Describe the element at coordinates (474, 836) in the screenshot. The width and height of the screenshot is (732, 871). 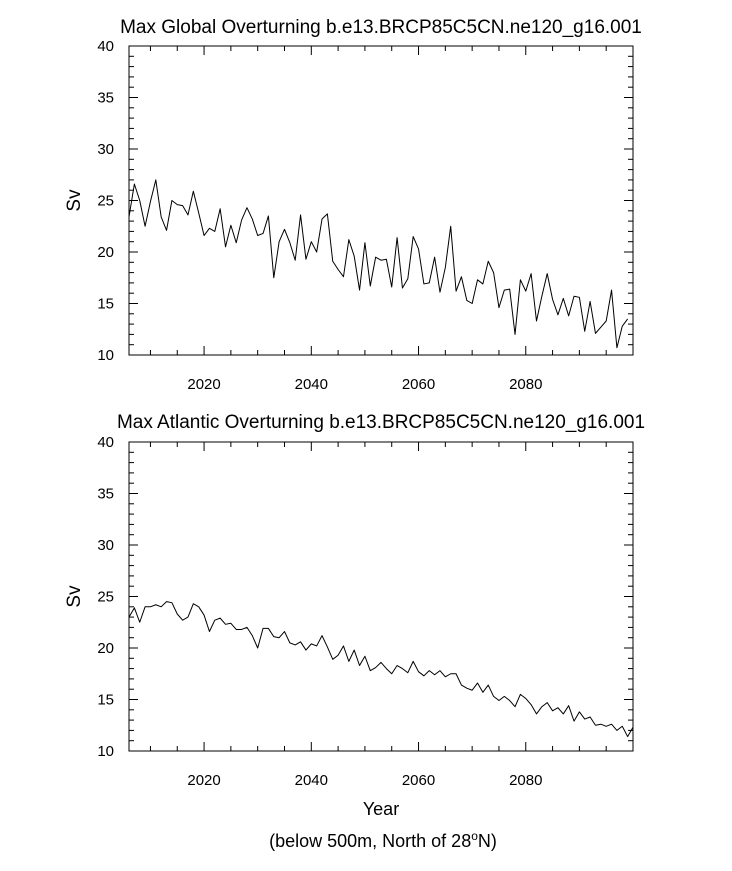
I see `footnote-superscript: o` at that location.